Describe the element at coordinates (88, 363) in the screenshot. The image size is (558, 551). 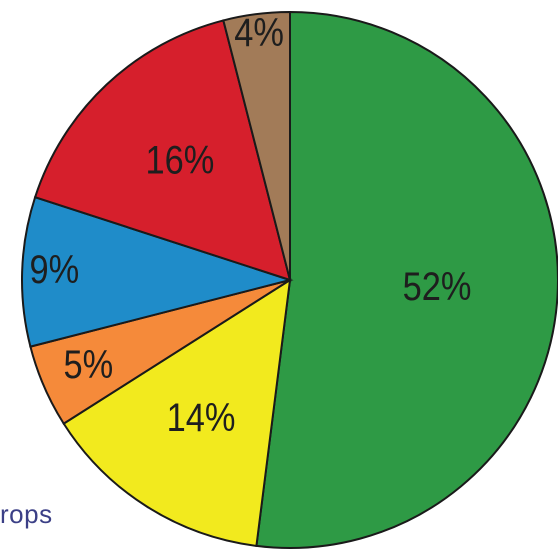
I see `label-slice-5: 5%` at that location.